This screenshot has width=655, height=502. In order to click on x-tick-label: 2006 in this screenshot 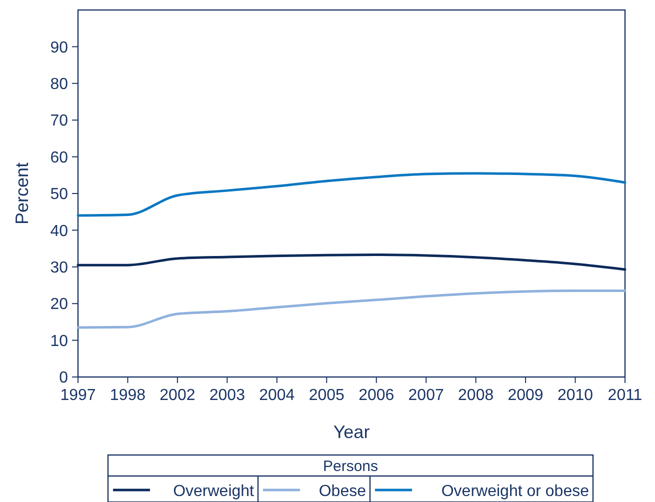, I will do `click(376, 395)`.